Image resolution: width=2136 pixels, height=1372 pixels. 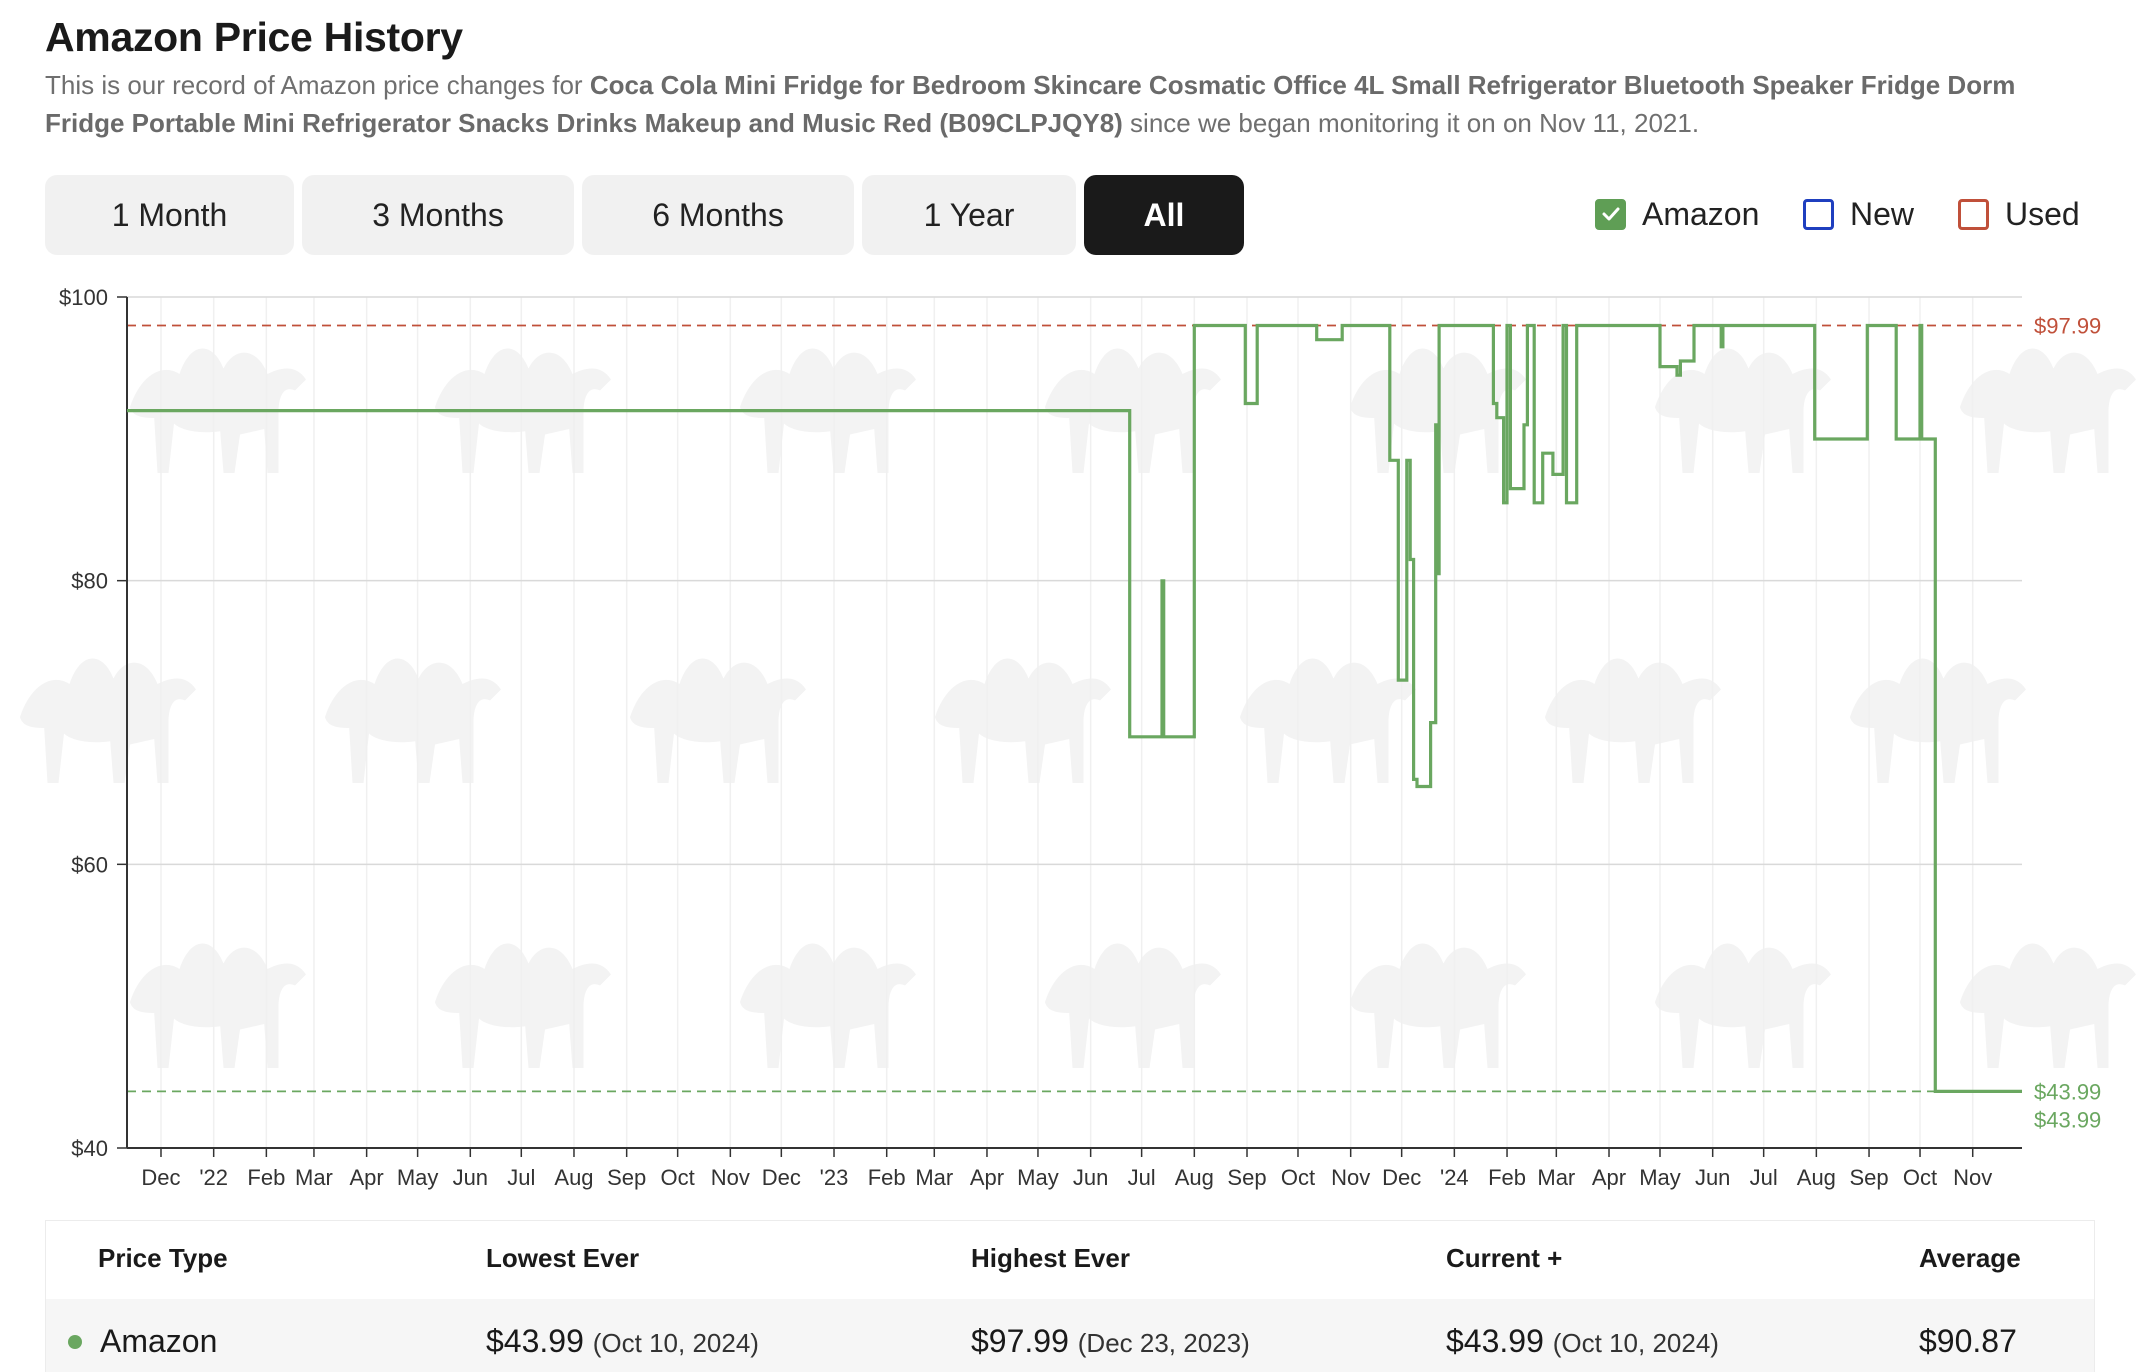 I want to click on check-icon, so click(x=1610, y=214).